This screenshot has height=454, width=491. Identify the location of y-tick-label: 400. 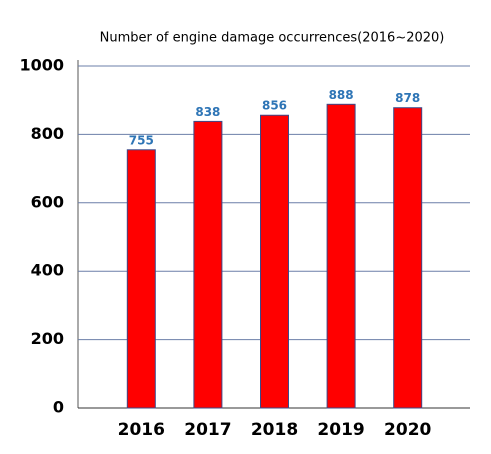
(47, 270).